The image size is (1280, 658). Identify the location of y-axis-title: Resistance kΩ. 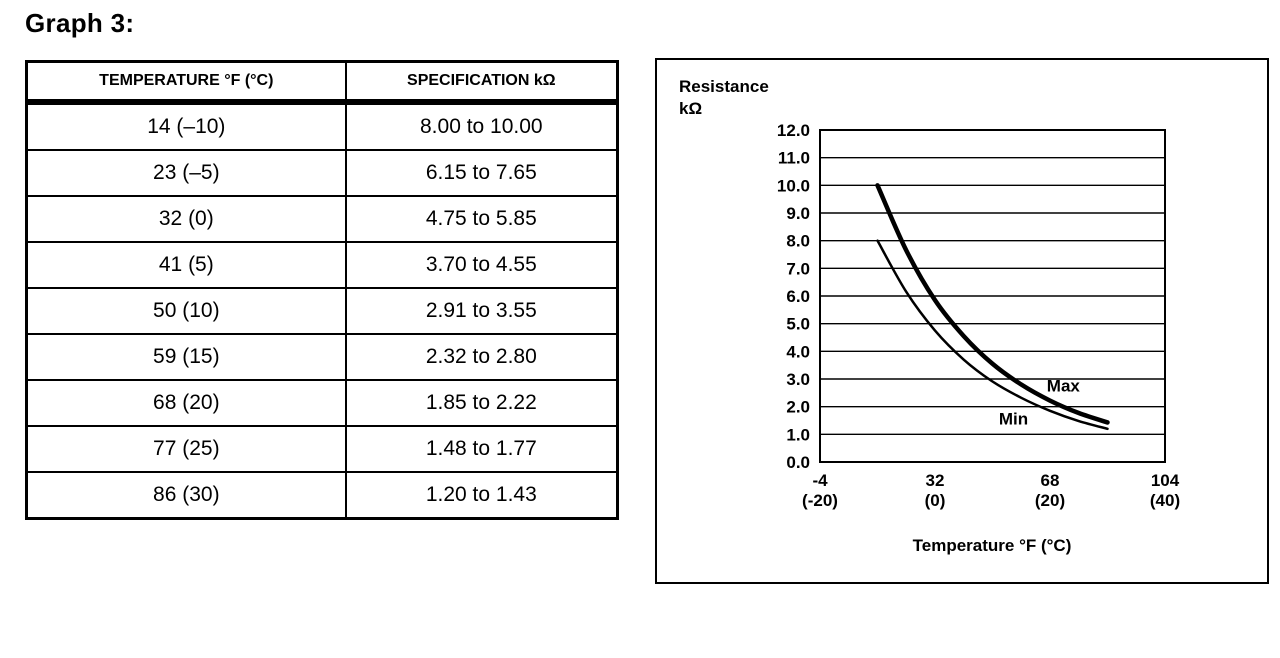
(724, 98).